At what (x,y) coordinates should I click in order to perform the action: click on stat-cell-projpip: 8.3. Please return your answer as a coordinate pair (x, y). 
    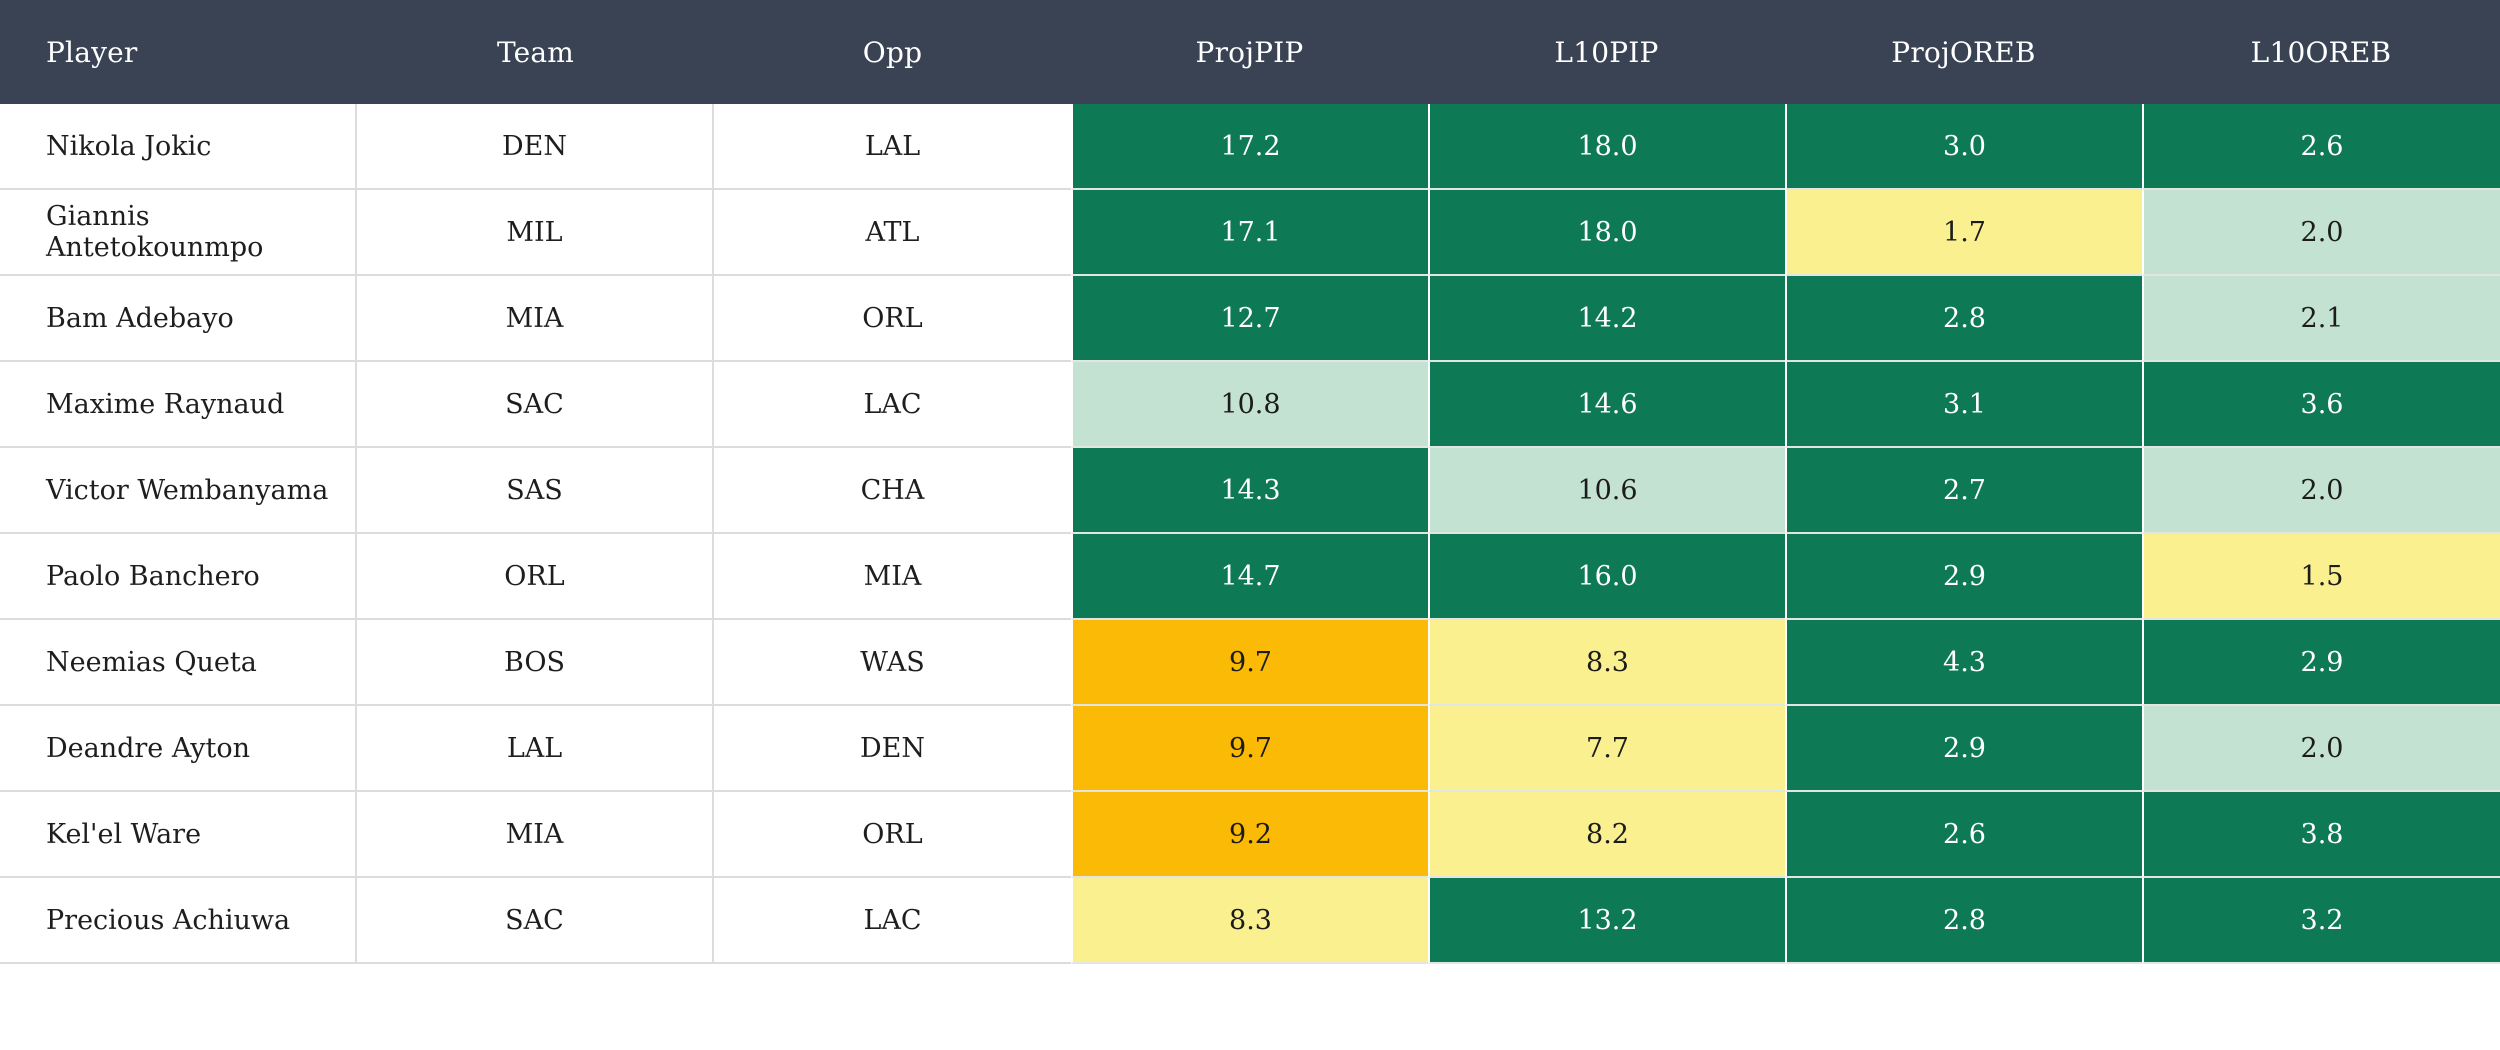
    Looking at the image, I should click on (1249, 921).